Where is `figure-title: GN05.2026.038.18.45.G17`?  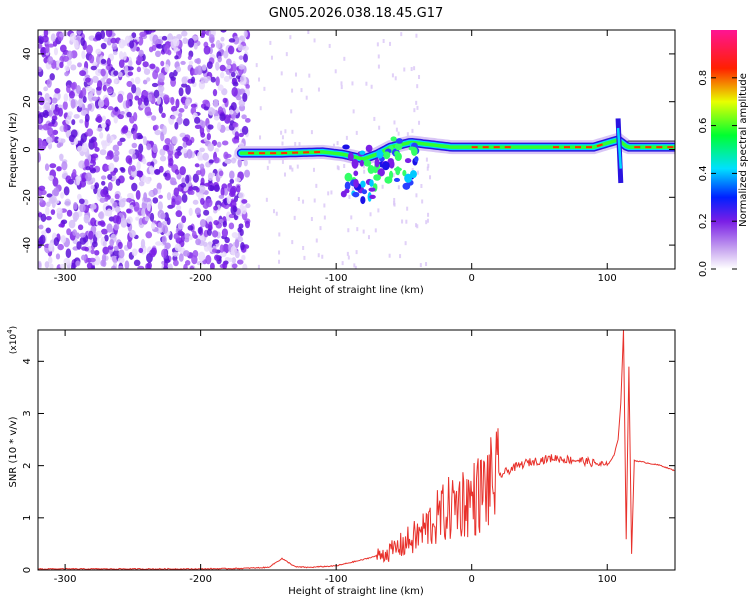
figure-title: GN05.2026.038.18.45.G17 is located at coordinates (356, 13).